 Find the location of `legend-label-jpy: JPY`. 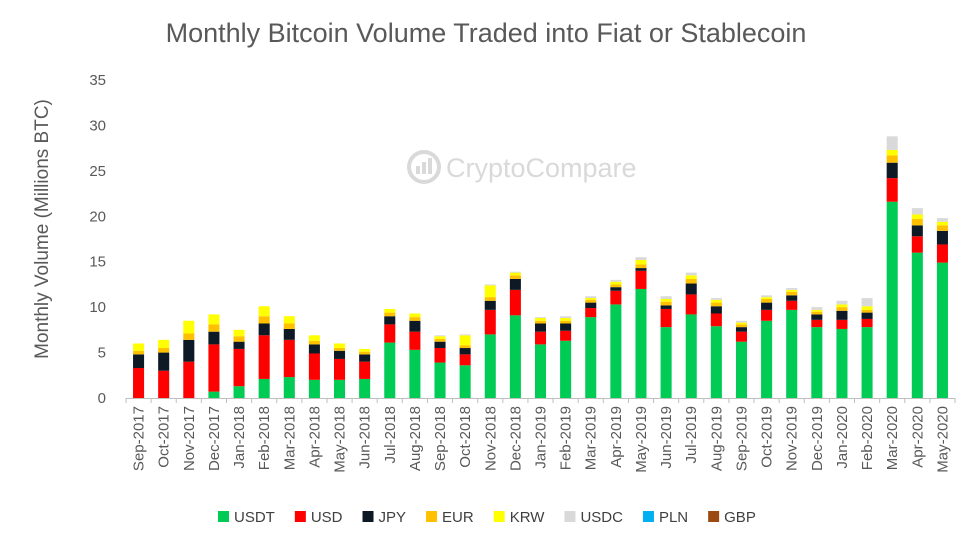

legend-label-jpy: JPY is located at coordinates (393, 517).